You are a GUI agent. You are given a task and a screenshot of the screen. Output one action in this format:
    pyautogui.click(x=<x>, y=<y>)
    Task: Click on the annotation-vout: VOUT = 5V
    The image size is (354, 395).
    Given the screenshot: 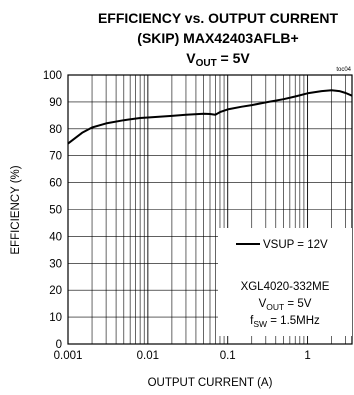 What is the action you would take?
    pyautogui.click(x=285, y=305)
    